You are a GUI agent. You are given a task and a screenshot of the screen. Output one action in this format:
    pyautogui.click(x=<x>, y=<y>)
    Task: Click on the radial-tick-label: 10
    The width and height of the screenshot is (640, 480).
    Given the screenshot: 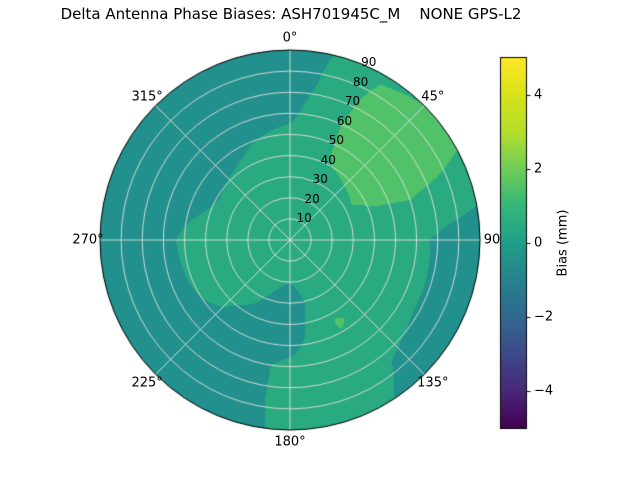 What is the action you would take?
    pyautogui.click(x=304, y=218)
    